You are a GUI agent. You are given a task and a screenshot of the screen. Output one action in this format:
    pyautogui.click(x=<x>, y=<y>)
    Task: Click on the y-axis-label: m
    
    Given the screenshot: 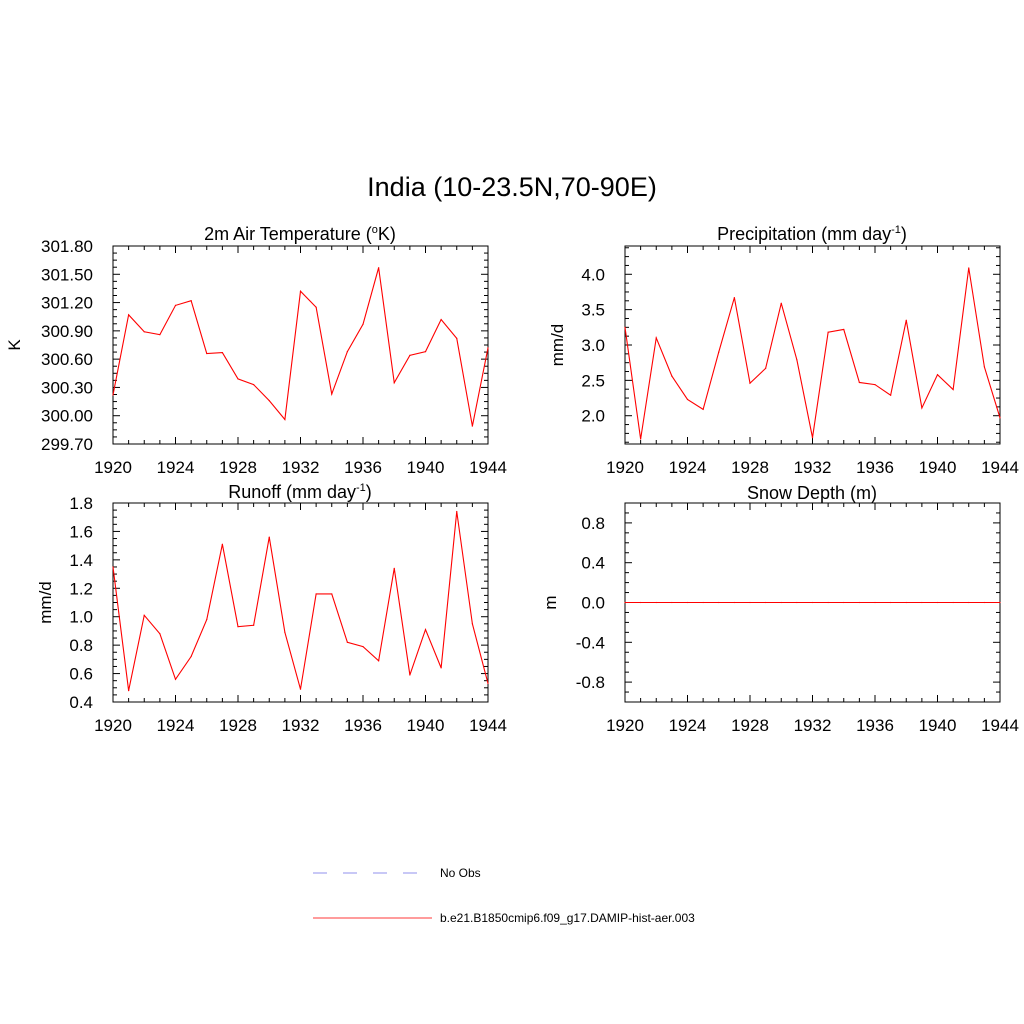 What is the action you would take?
    pyautogui.click(x=550, y=602)
    